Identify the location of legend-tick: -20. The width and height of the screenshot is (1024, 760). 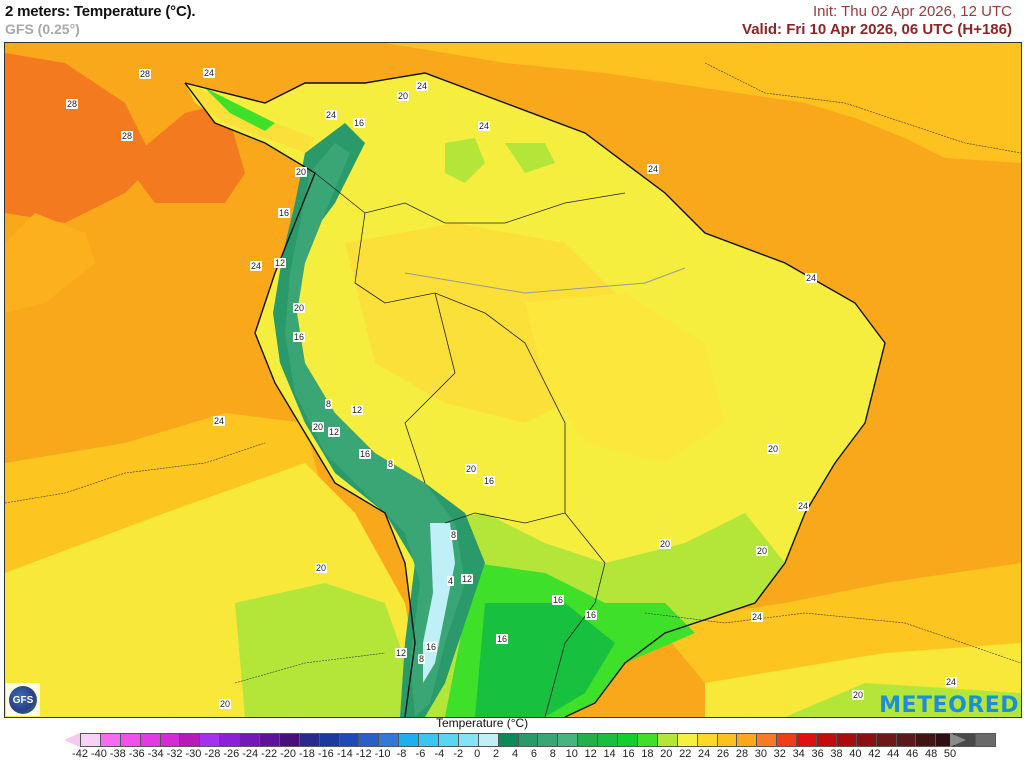
(288, 754).